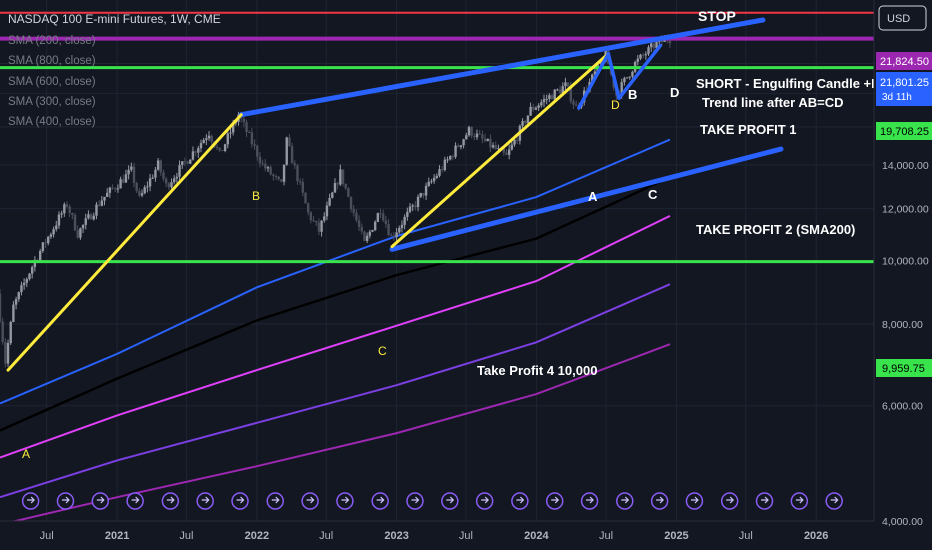  What do you see at coordinates (905, 166) in the screenshot?
I see `price-tick-label: 14,000.00` at bounding box center [905, 166].